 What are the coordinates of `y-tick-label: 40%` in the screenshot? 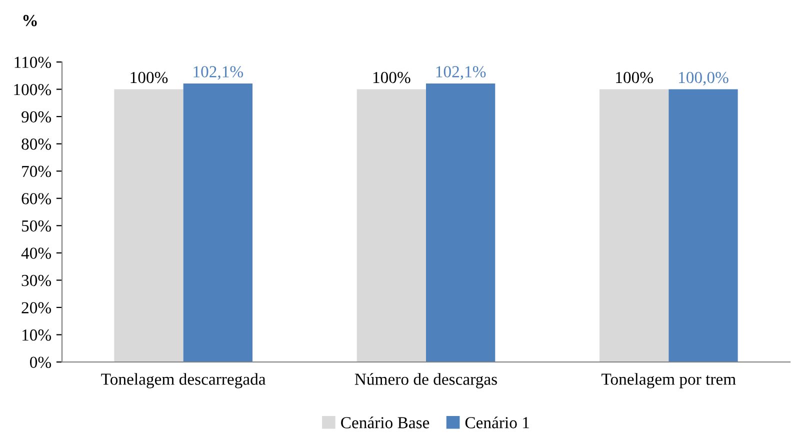 It's located at (36, 253).